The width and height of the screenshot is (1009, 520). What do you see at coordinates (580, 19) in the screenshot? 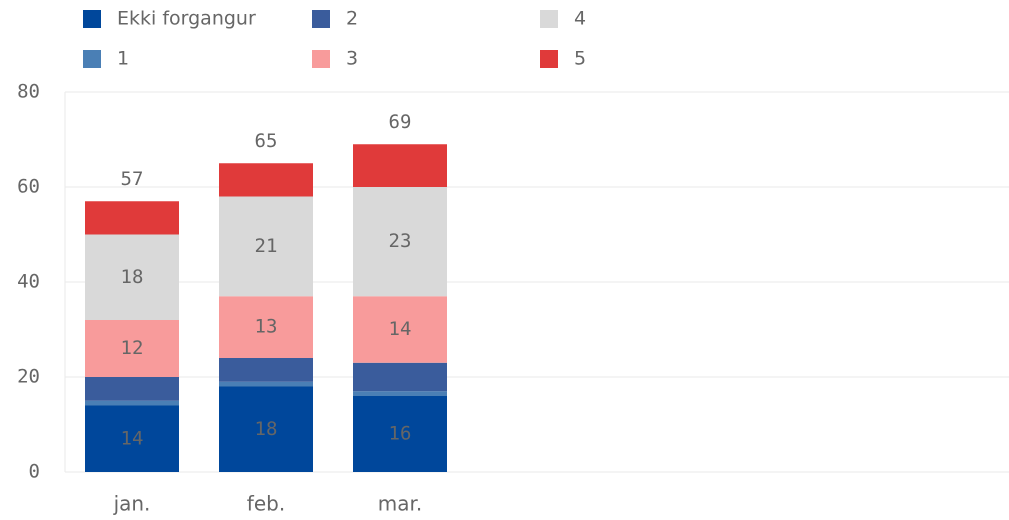
I see `legend-label: 4` at bounding box center [580, 19].